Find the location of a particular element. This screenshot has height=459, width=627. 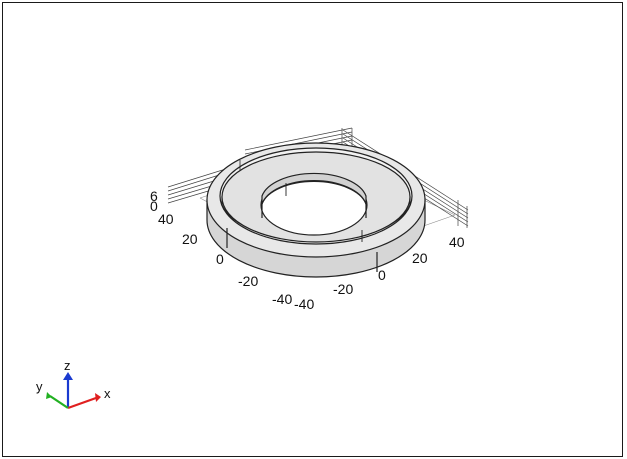

y-tick-2: 0 is located at coordinates (220, 259).